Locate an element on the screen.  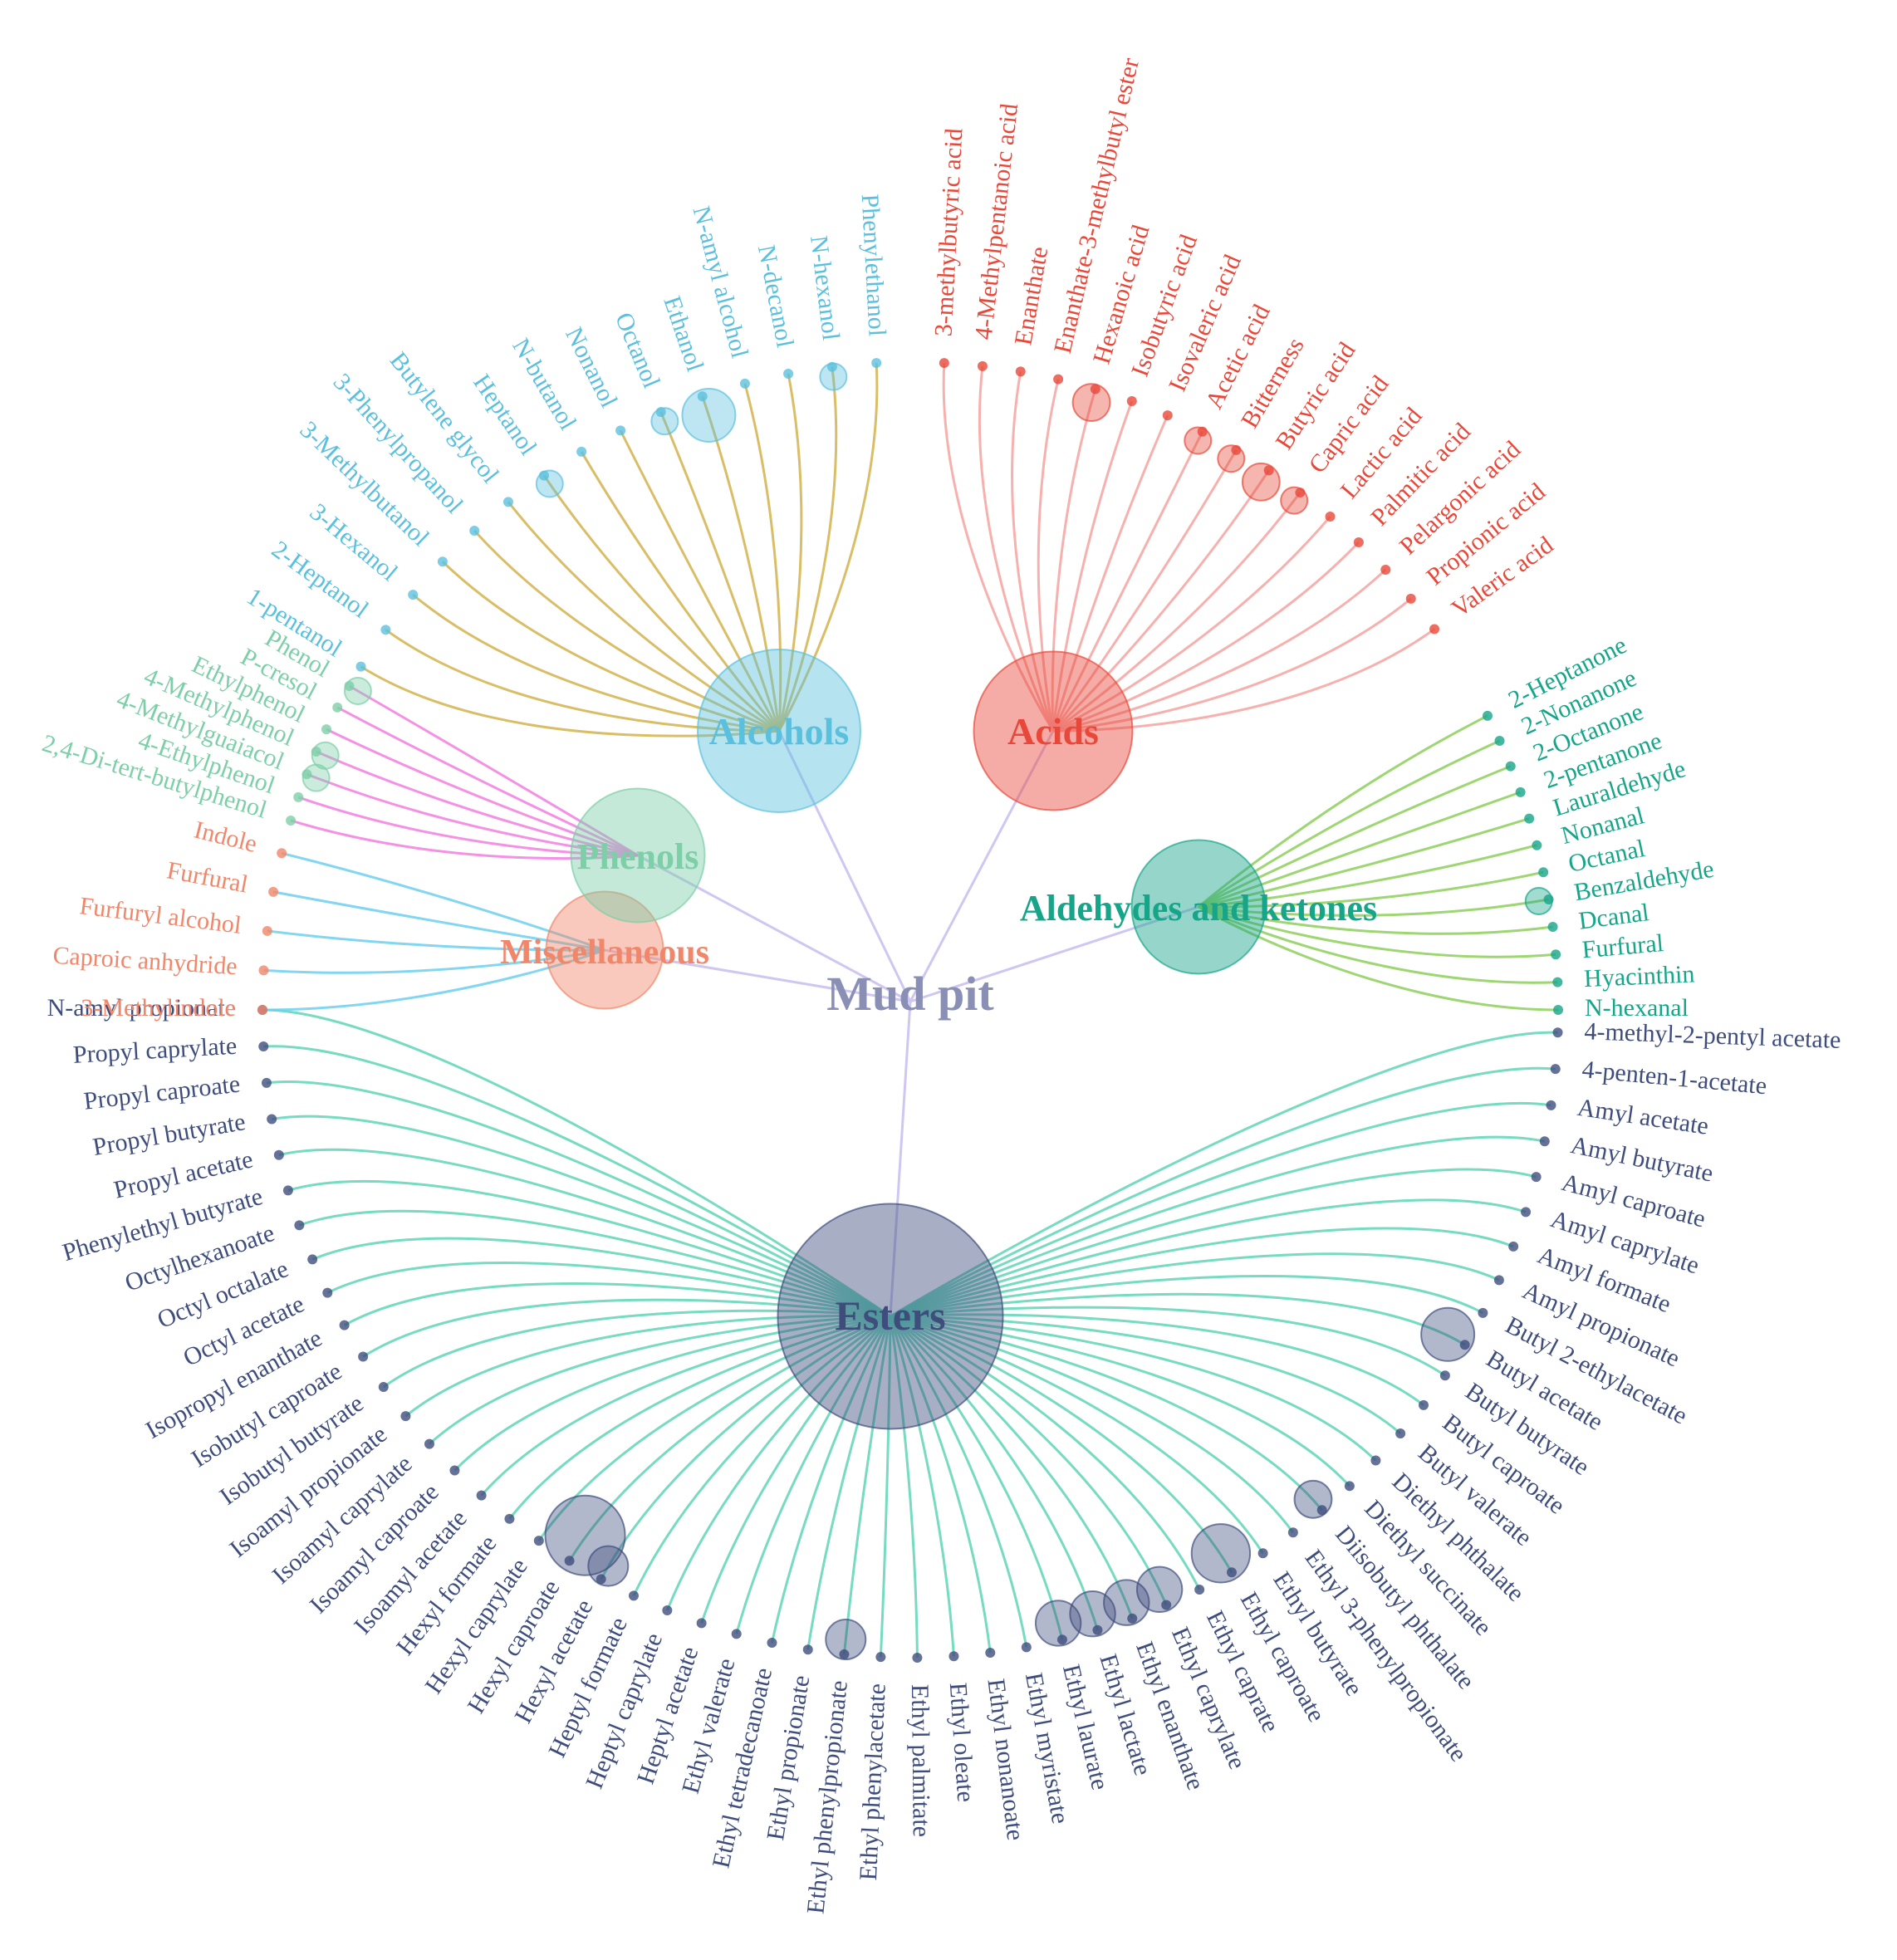
group-node-alcohols is located at coordinates (779, 731).